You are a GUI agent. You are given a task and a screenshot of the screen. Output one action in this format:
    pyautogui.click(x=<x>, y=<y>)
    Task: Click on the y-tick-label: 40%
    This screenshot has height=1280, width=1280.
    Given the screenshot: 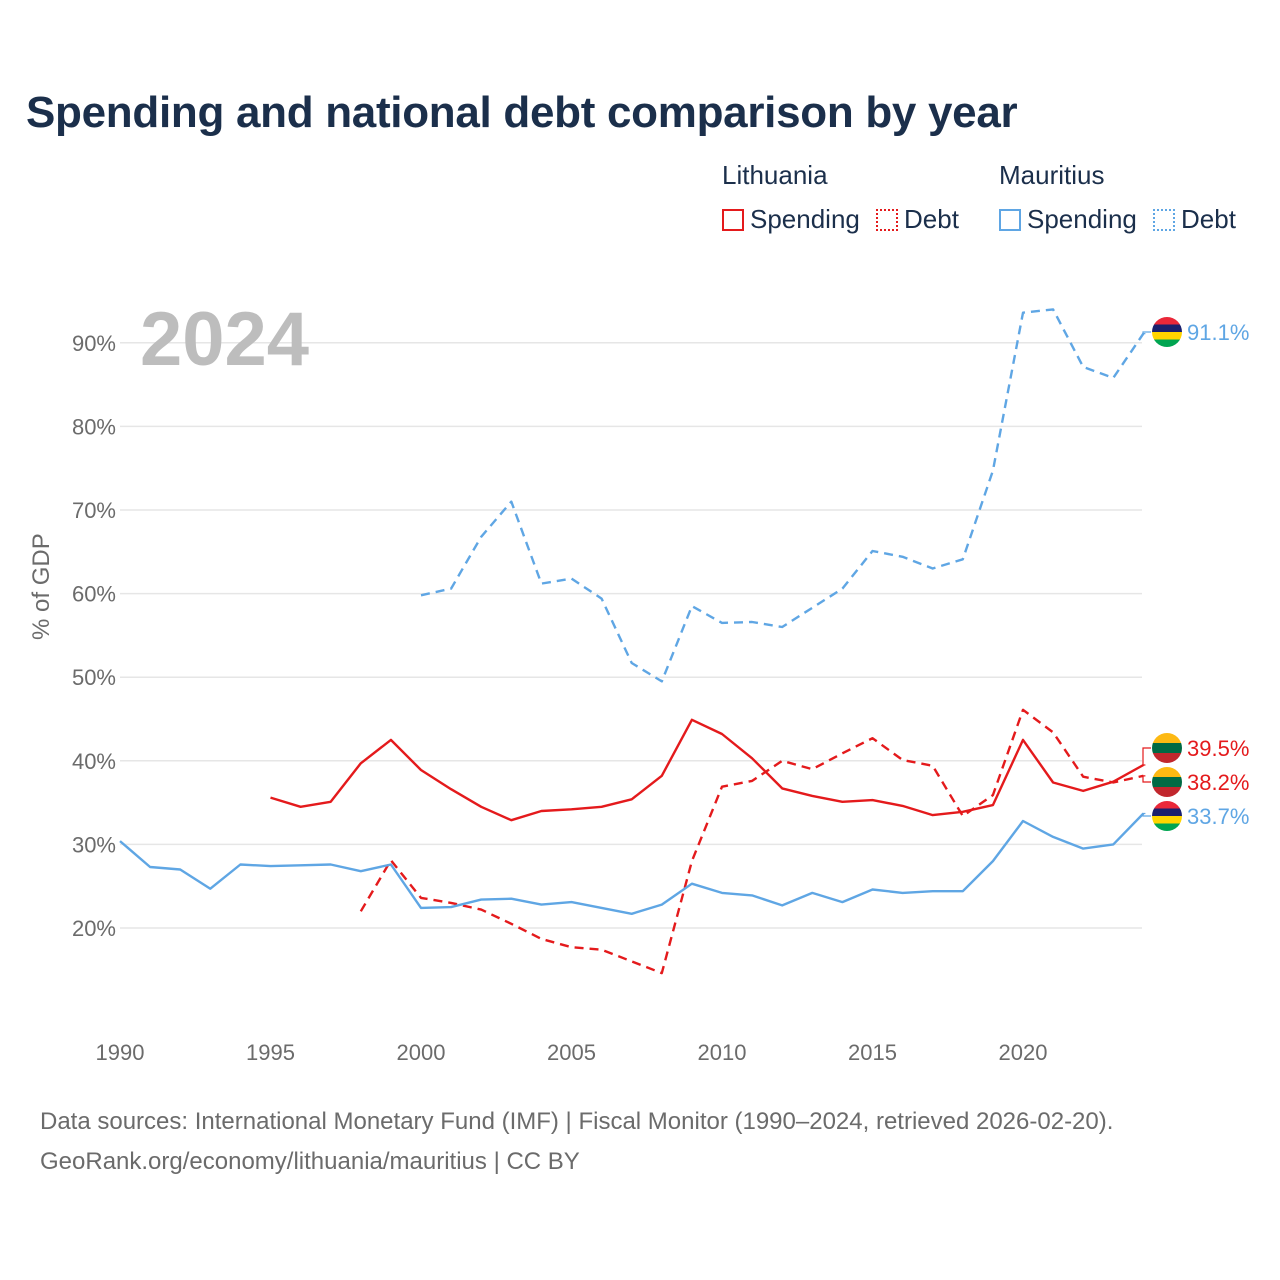 What is the action you would take?
    pyautogui.click(x=94, y=761)
    